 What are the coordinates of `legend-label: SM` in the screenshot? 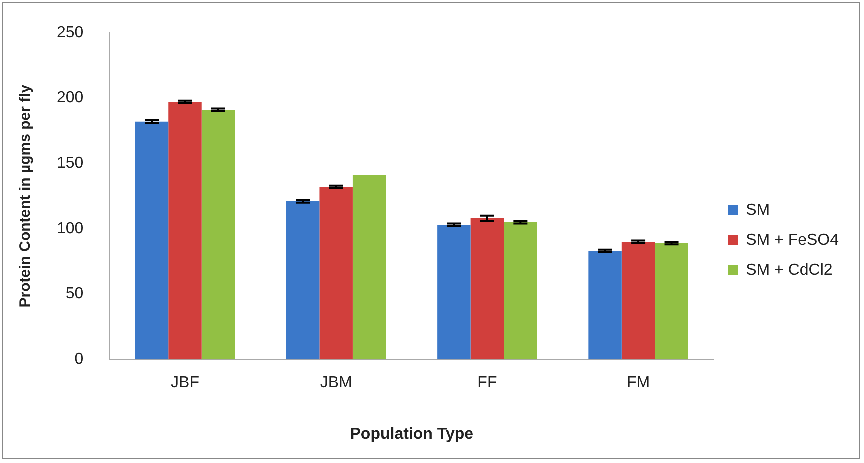 It's located at (758, 210).